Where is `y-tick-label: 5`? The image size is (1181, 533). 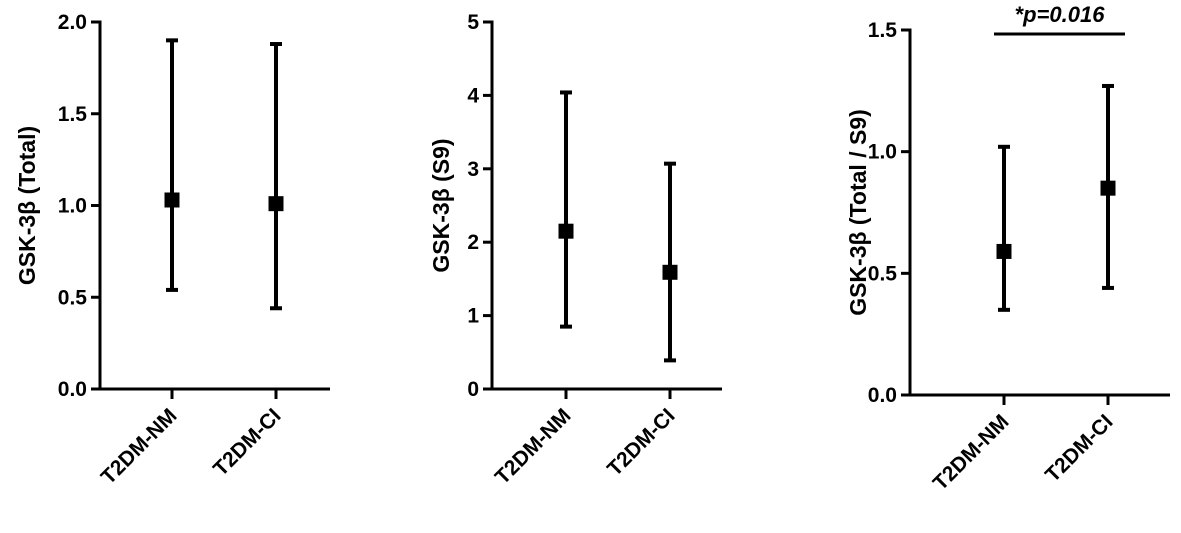
y-tick-label: 5 is located at coordinates (473, 22).